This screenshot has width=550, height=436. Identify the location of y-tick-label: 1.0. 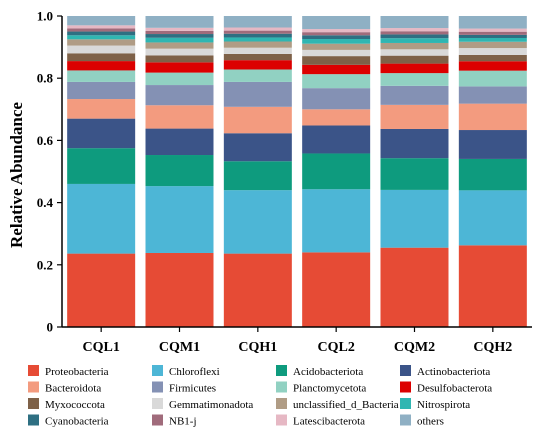
(45, 16).